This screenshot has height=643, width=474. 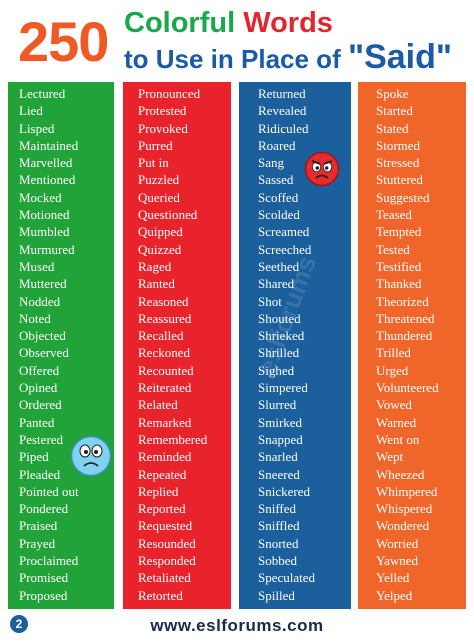 What do you see at coordinates (37, 543) in the screenshot?
I see `word-item: Prayed` at bounding box center [37, 543].